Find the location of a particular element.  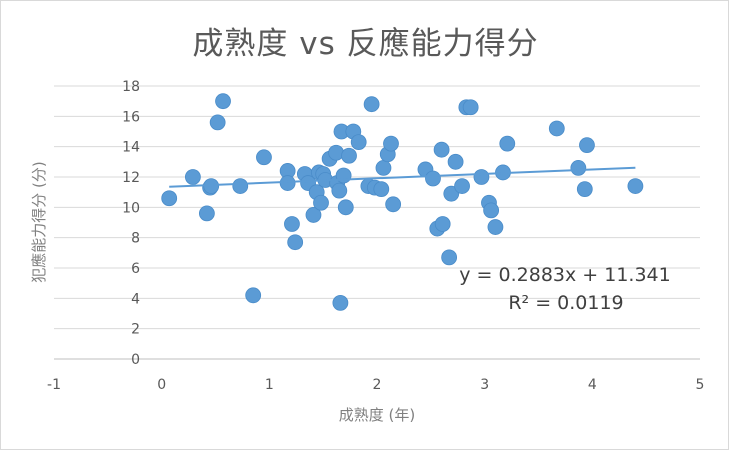

x-tick-label: 5 is located at coordinates (700, 385).